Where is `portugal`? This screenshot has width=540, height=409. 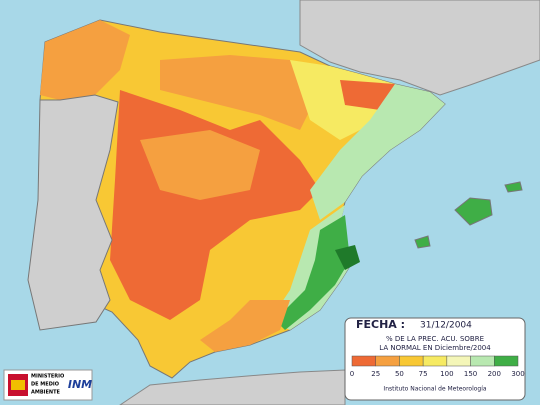 portugal is located at coordinates (73, 212).